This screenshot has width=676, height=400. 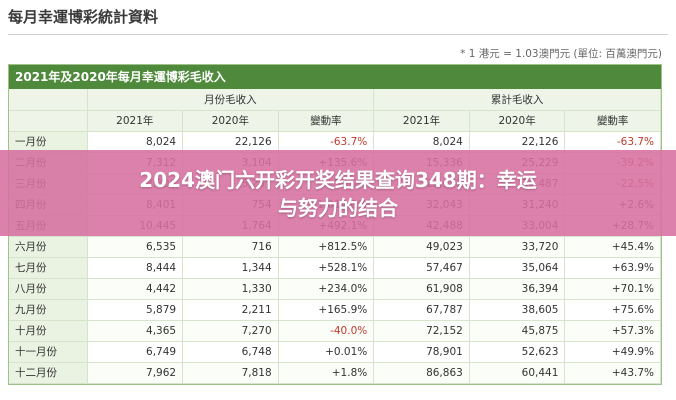 I want to click on value-cell: 61,908, so click(x=421, y=289).